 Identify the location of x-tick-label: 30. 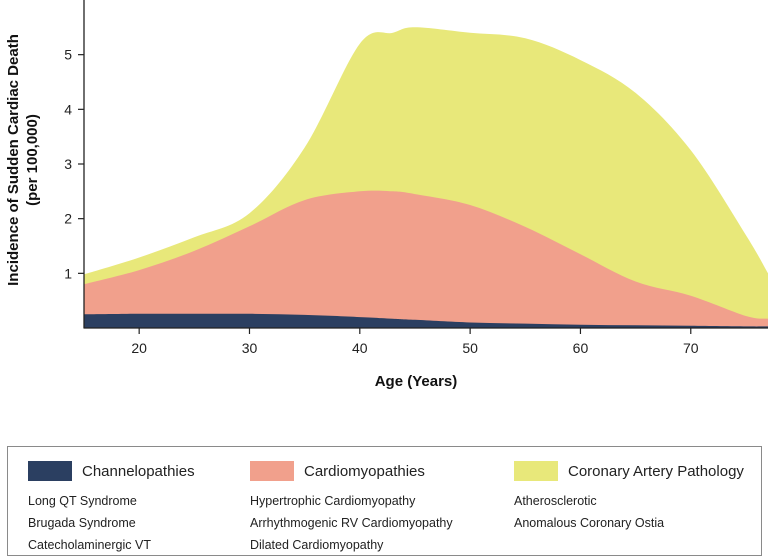
(250, 348).